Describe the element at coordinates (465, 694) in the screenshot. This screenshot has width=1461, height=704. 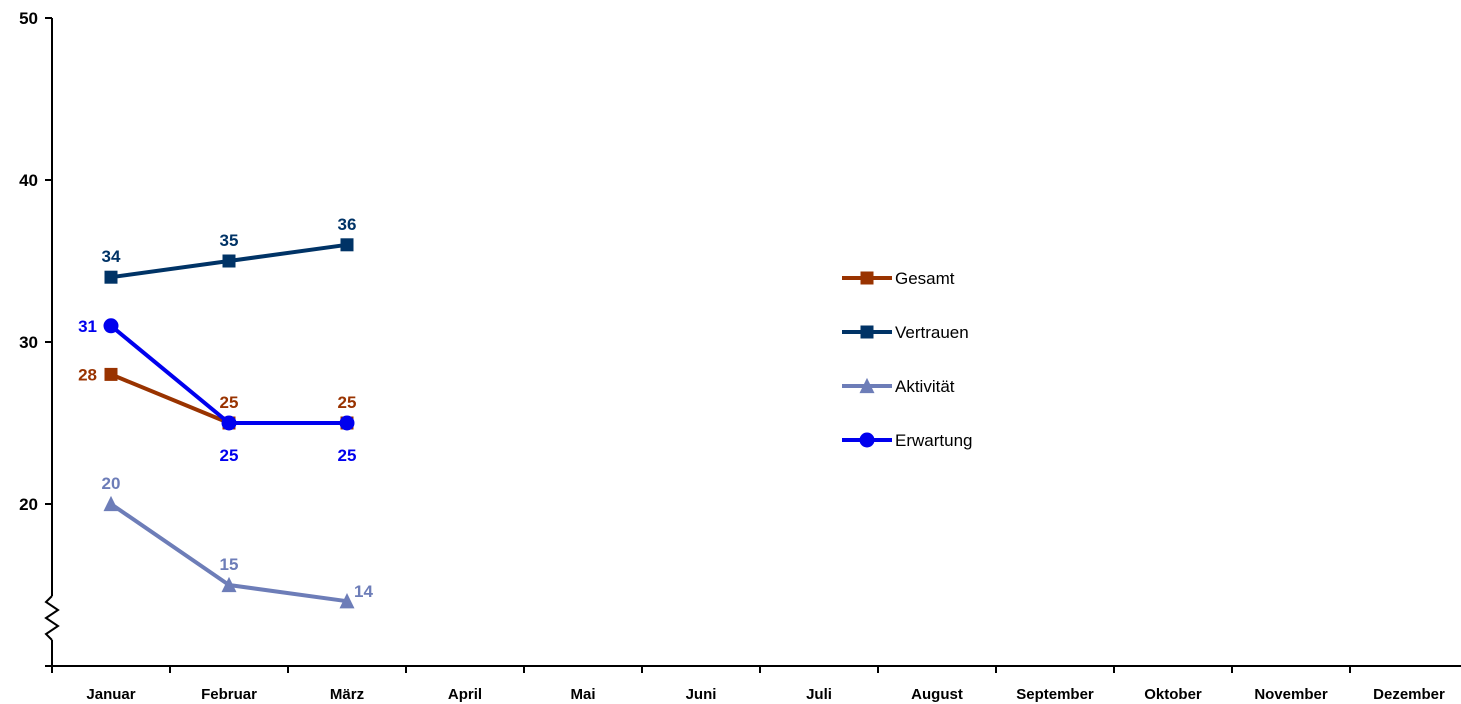
I see `x-tick-label-april: April` at that location.